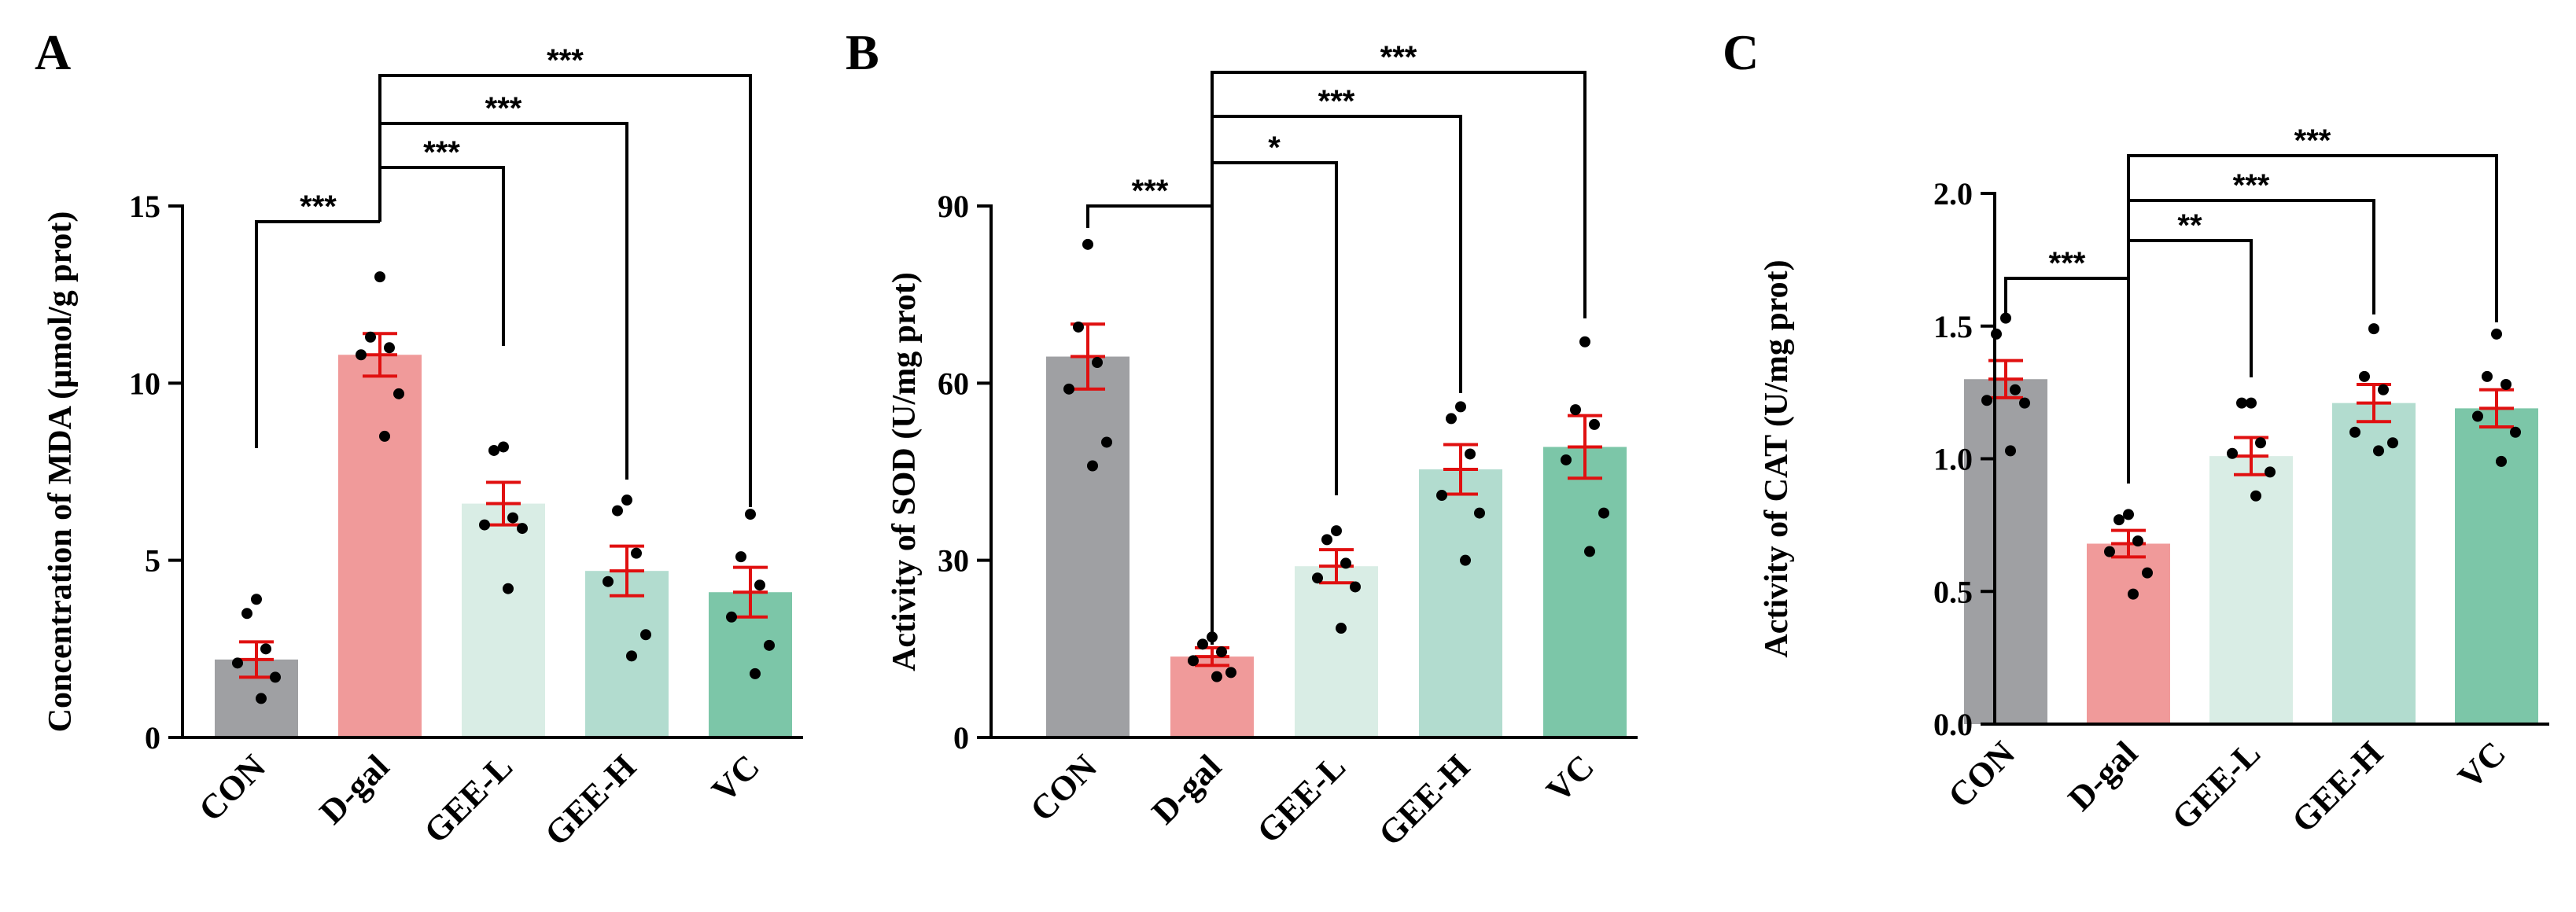 The width and height of the screenshot is (2576, 912). I want to click on y-tick-label: 0.5, so click(1953, 591).